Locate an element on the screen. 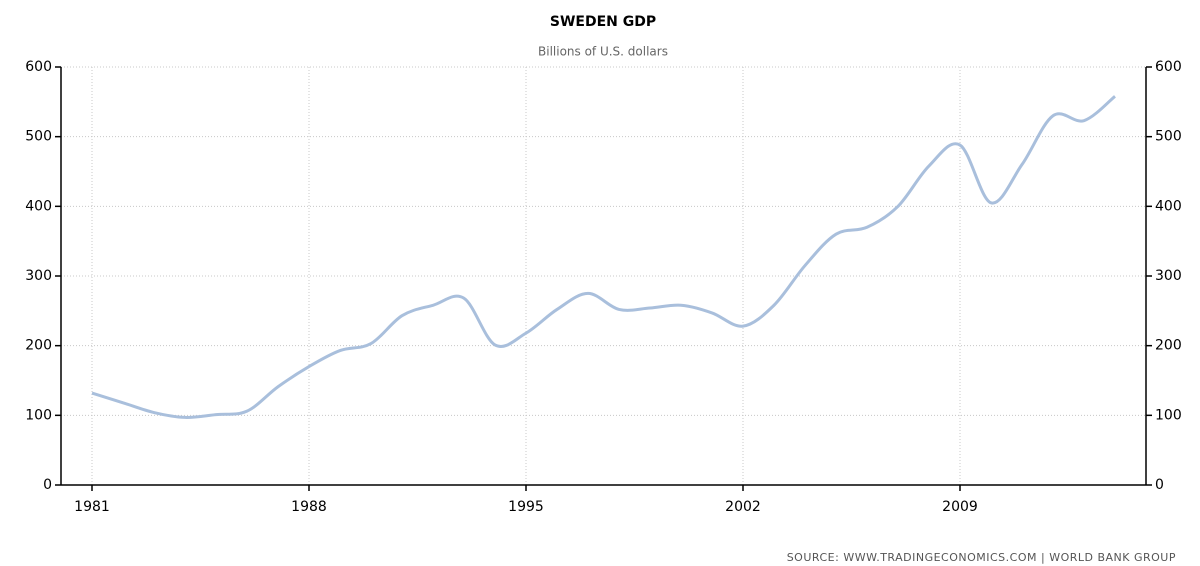 The image size is (1200, 566). x-tick-label: 1995 is located at coordinates (526, 507).